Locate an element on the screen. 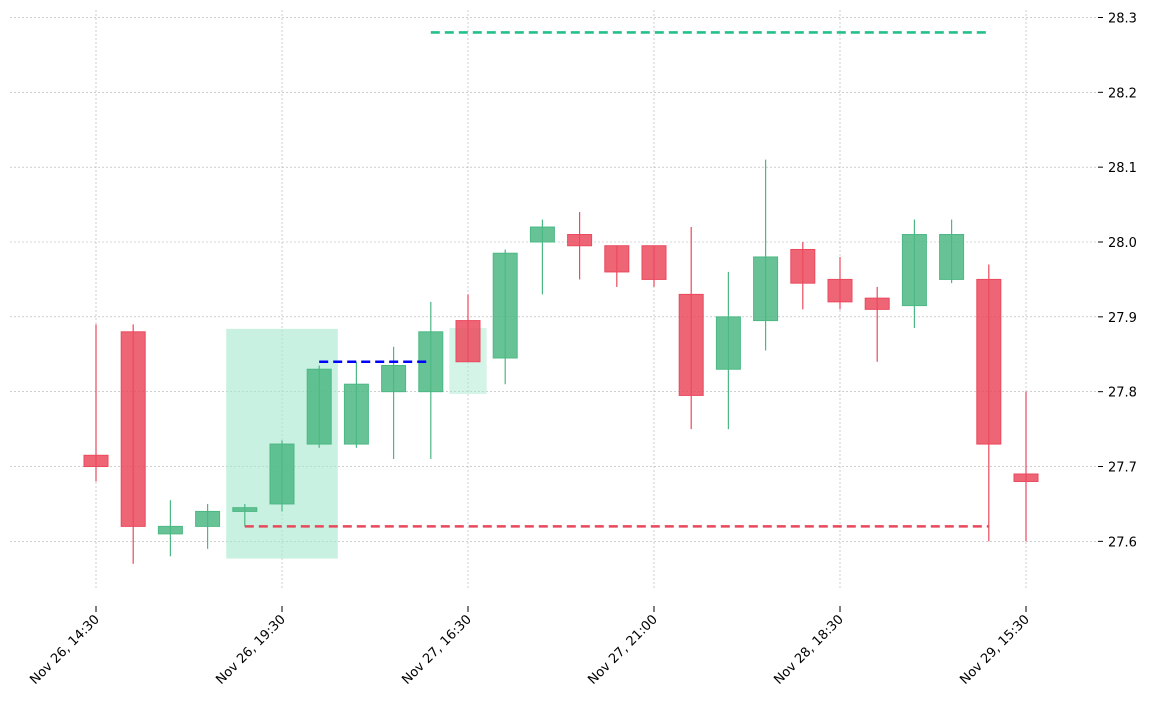 The image size is (1171, 712). y-tick-label: 28.2 is located at coordinates (1122, 93).